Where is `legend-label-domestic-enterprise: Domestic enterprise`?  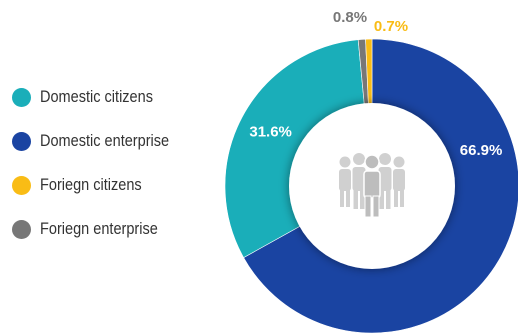 legend-label-domestic-enterprise: Domestic enterprise is located at coordinates (105, 140).